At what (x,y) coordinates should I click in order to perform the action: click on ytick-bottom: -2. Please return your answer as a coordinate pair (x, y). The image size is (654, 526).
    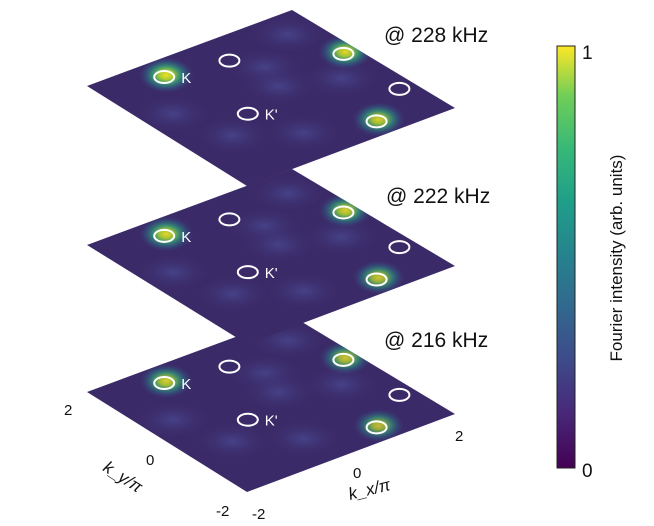
    Looking at the image, I should click on (222, 511).